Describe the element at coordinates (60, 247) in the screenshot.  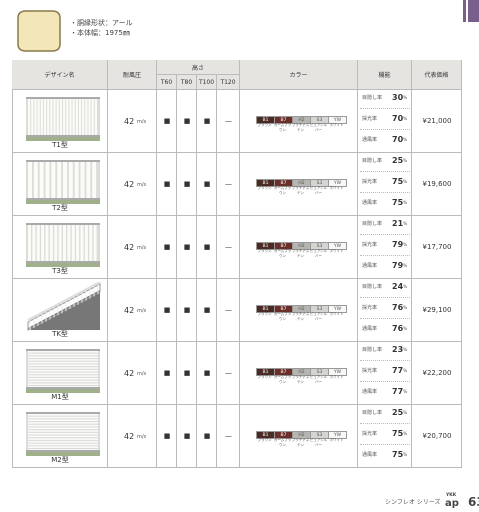
I see `design-cell: T3型` at that location.